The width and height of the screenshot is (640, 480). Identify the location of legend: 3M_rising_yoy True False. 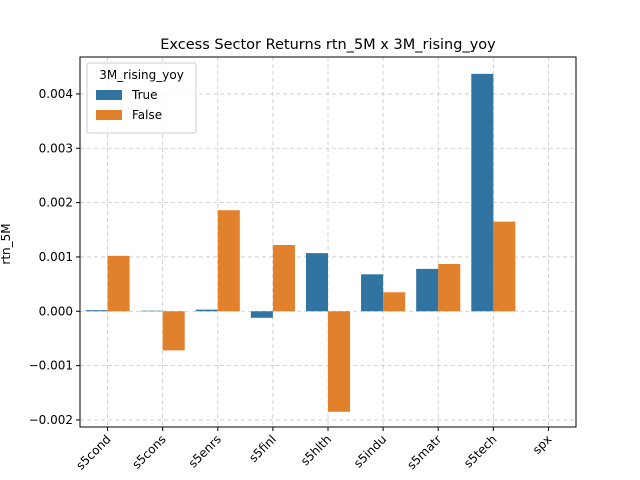
(141, 98).